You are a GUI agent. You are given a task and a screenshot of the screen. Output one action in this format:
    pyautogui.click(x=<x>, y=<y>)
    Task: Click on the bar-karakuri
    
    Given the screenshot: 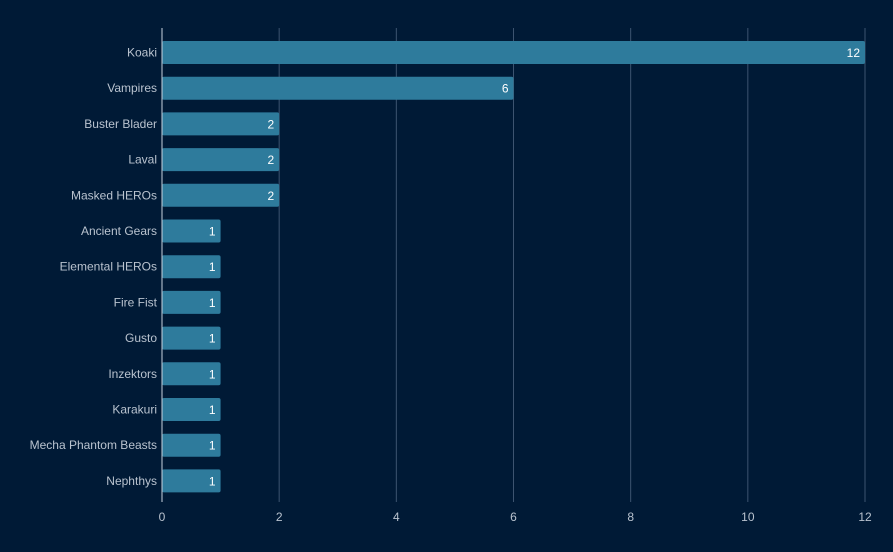 What is the action you would take?
    pyautogui.click(x=191, y=409)
    